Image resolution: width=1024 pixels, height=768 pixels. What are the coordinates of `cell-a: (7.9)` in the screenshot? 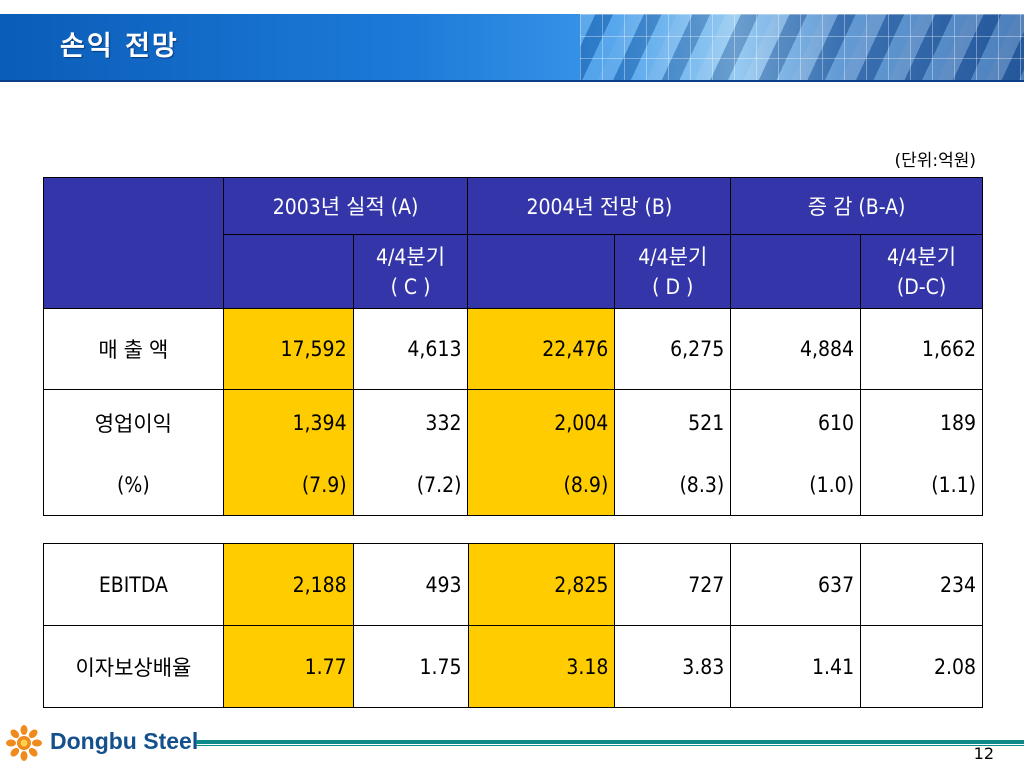 It's located at (288, 485).